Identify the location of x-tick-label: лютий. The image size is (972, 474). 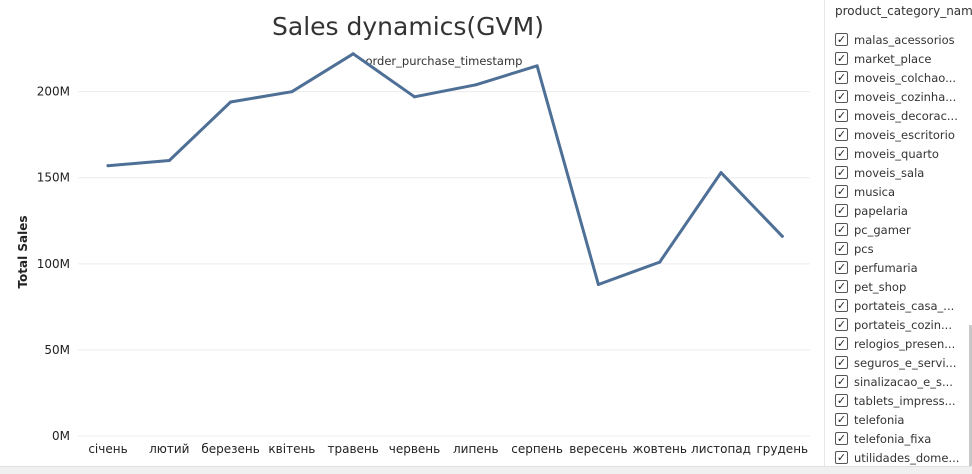
(169, 449).